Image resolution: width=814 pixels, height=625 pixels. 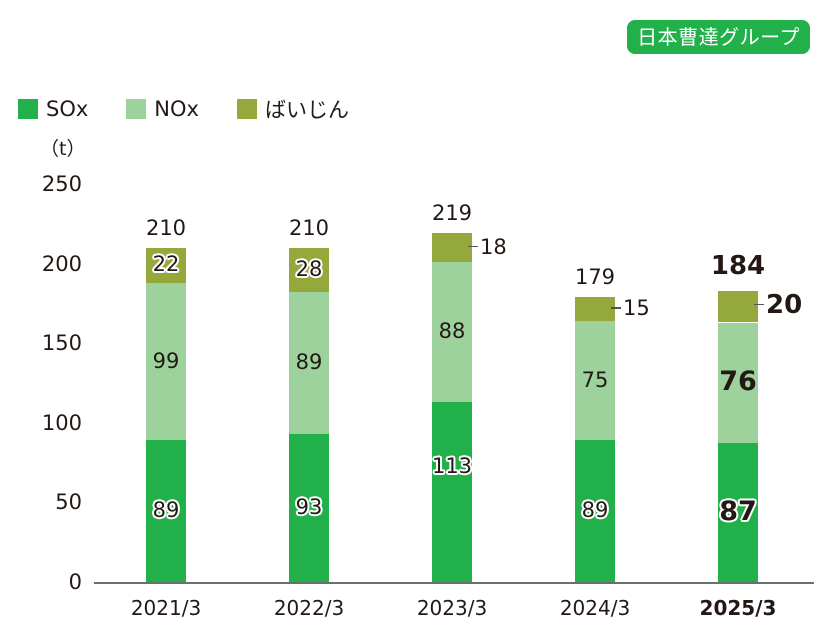 What do you see at coordinates (176, 109) in the screenshot?
I see `legend-label: NOx` at bounding box center [176, 109].